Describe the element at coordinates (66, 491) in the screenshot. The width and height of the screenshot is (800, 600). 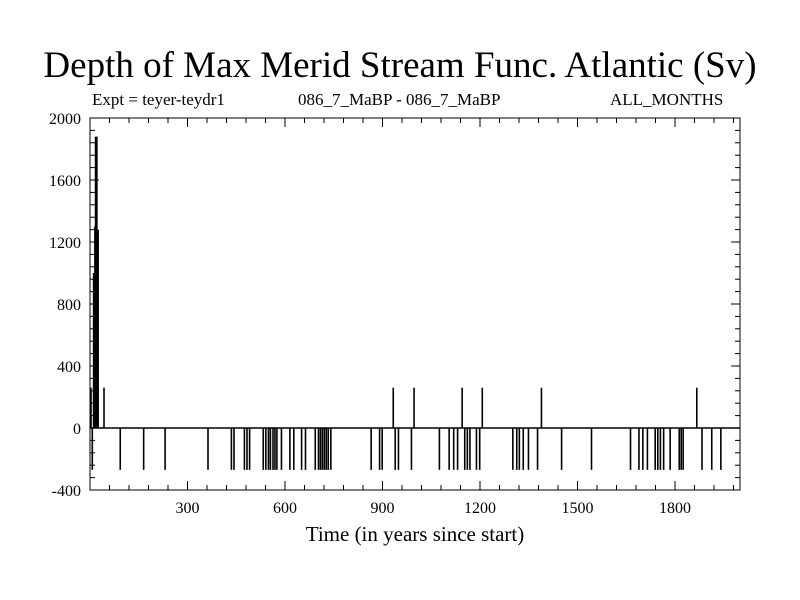
I see `y-tick-label: -400` at that location.